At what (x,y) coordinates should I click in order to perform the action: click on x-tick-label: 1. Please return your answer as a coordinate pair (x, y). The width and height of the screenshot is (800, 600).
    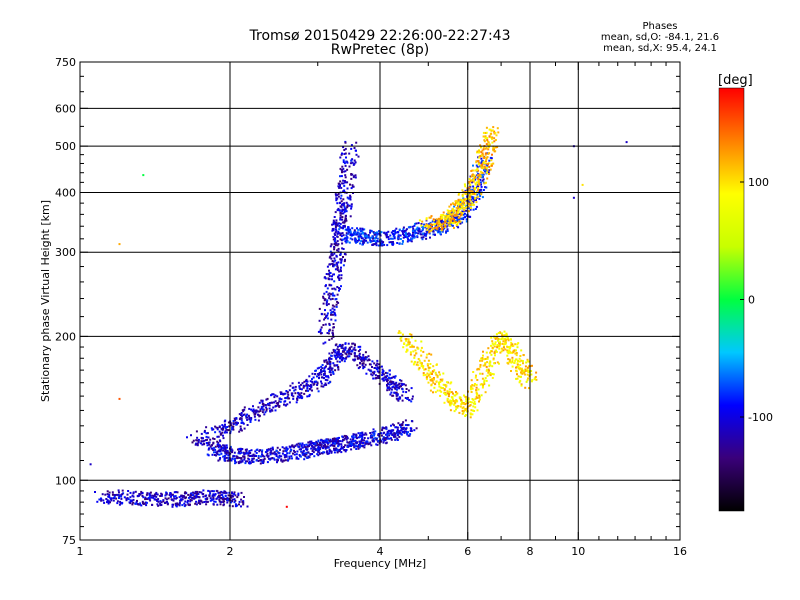
    Looking at the image, I should click on (80, 551).